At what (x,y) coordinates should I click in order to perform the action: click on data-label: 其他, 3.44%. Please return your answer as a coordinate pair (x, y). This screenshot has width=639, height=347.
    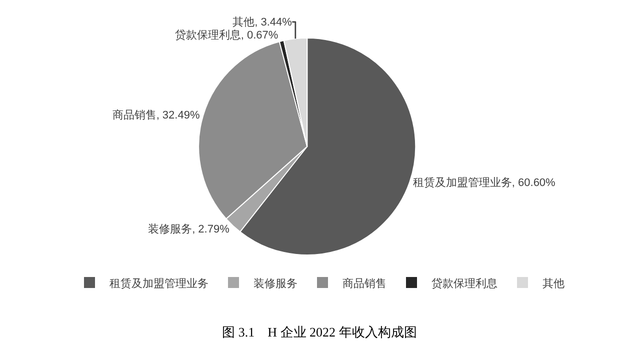
    Looking at the image, I should click on (262, 21).